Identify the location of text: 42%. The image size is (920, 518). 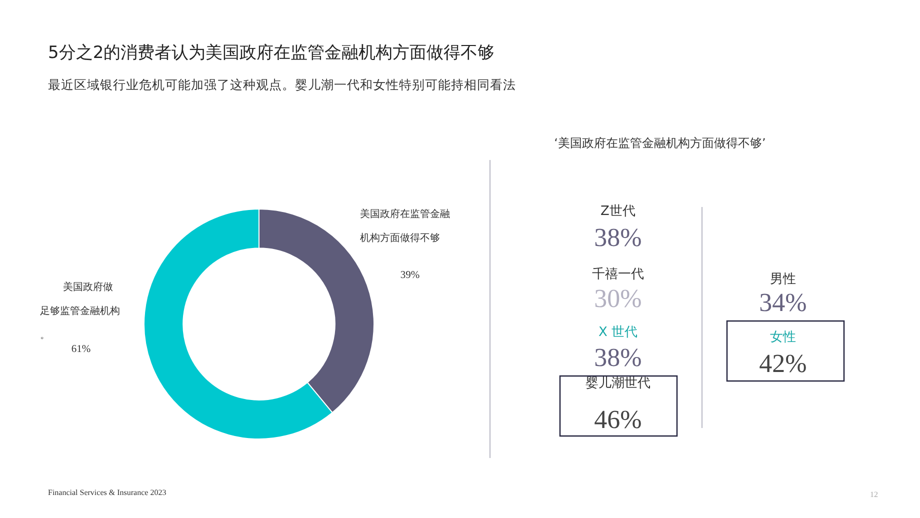
(783, 363).